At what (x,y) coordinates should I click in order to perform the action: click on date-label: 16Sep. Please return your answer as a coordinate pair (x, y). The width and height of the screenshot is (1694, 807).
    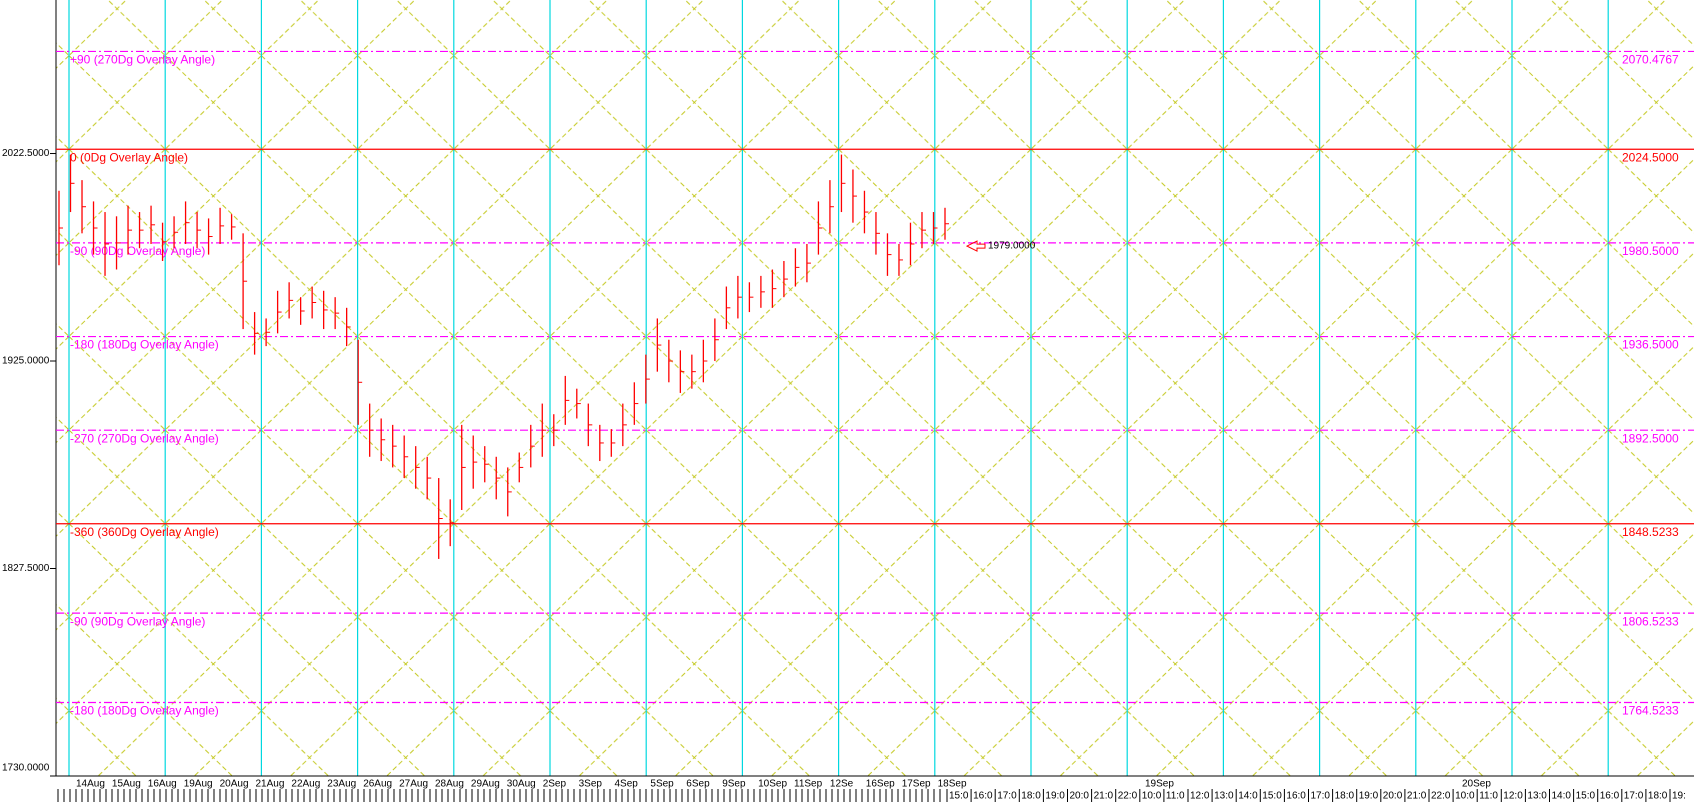
    Looking at the image, I should click on (880, 784).